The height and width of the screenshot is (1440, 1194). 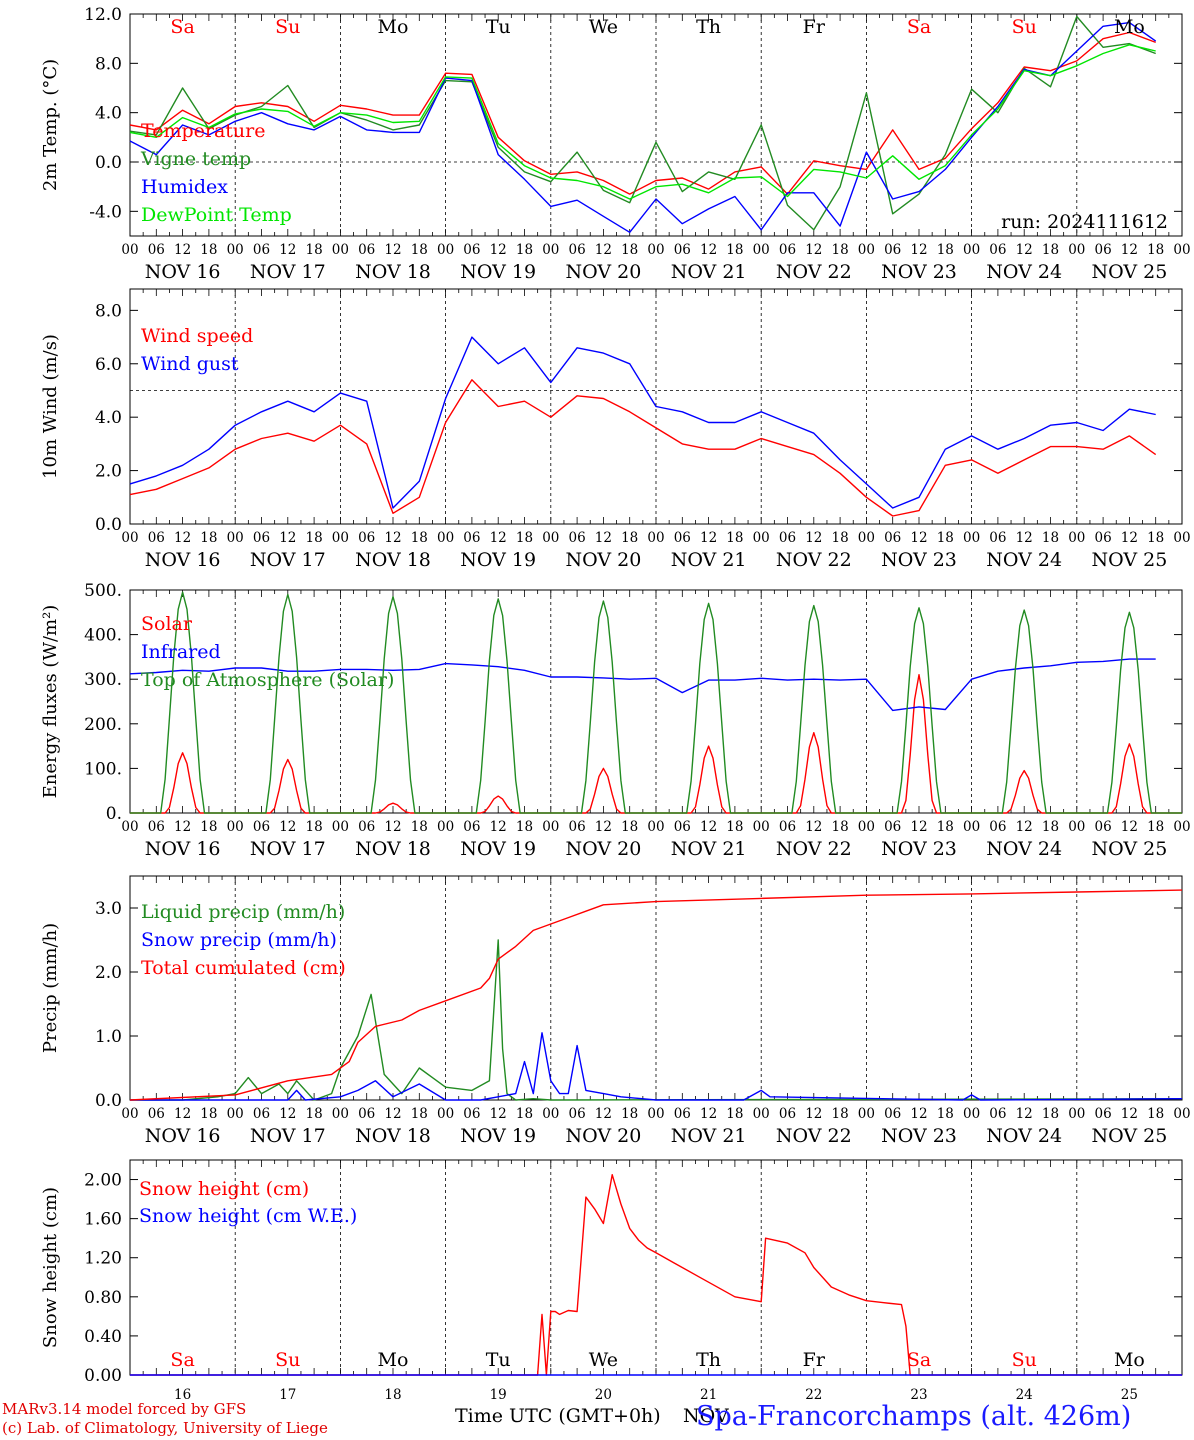 I want to click on y-tick-label: 1.60, so click(x=103, y=1220).